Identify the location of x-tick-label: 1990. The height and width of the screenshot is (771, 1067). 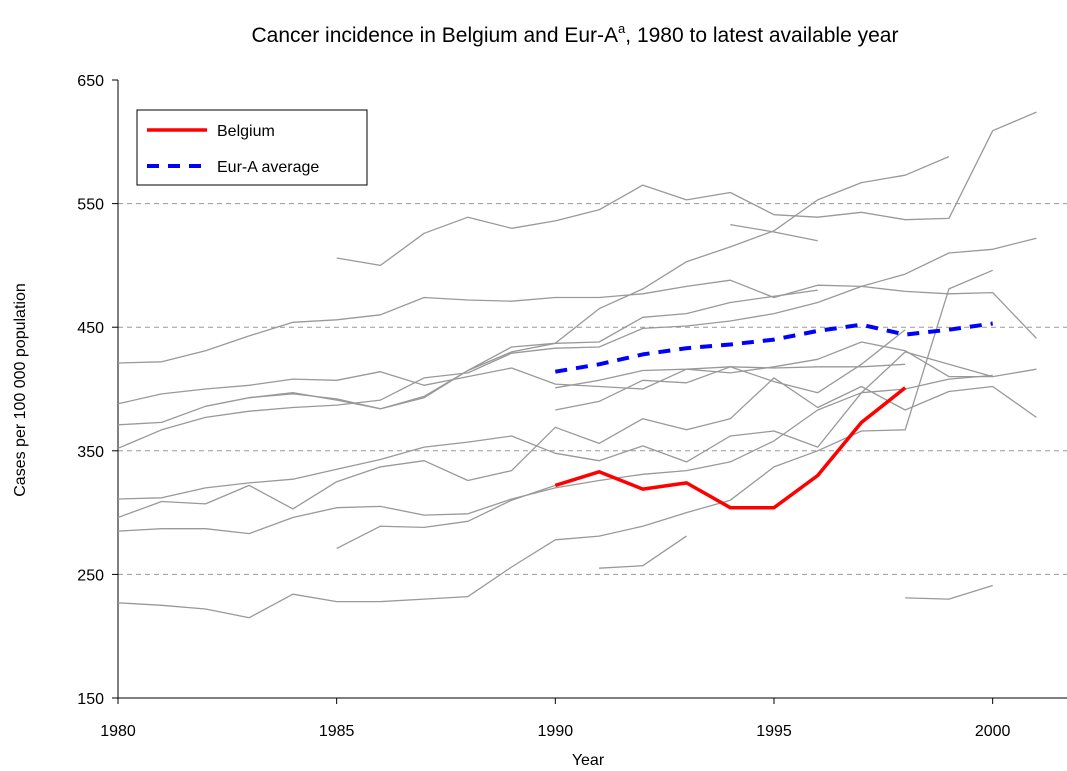
(556, 731).